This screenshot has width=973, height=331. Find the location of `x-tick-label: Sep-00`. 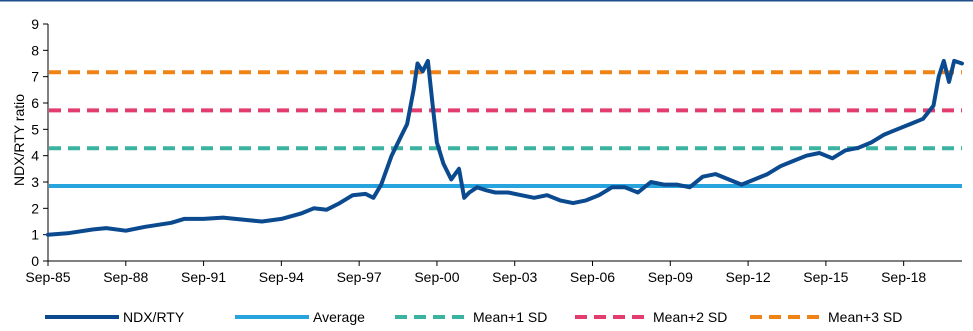

x-tick-label: Sep-00 is located at coordinates (436, 277).